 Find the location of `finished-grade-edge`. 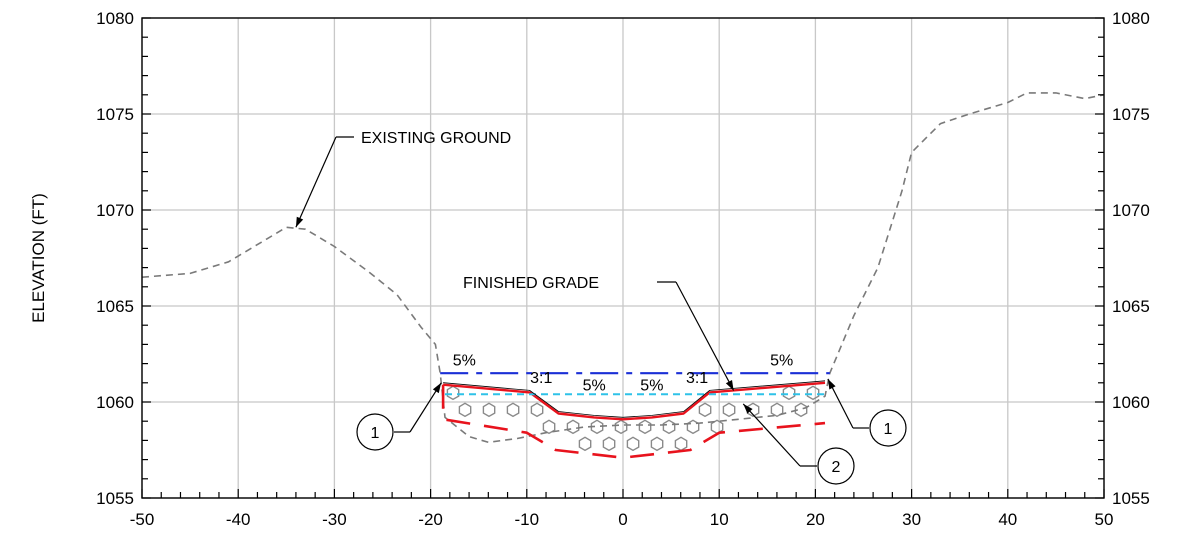

finished-grade-edge is located at coordinates (634, 399).